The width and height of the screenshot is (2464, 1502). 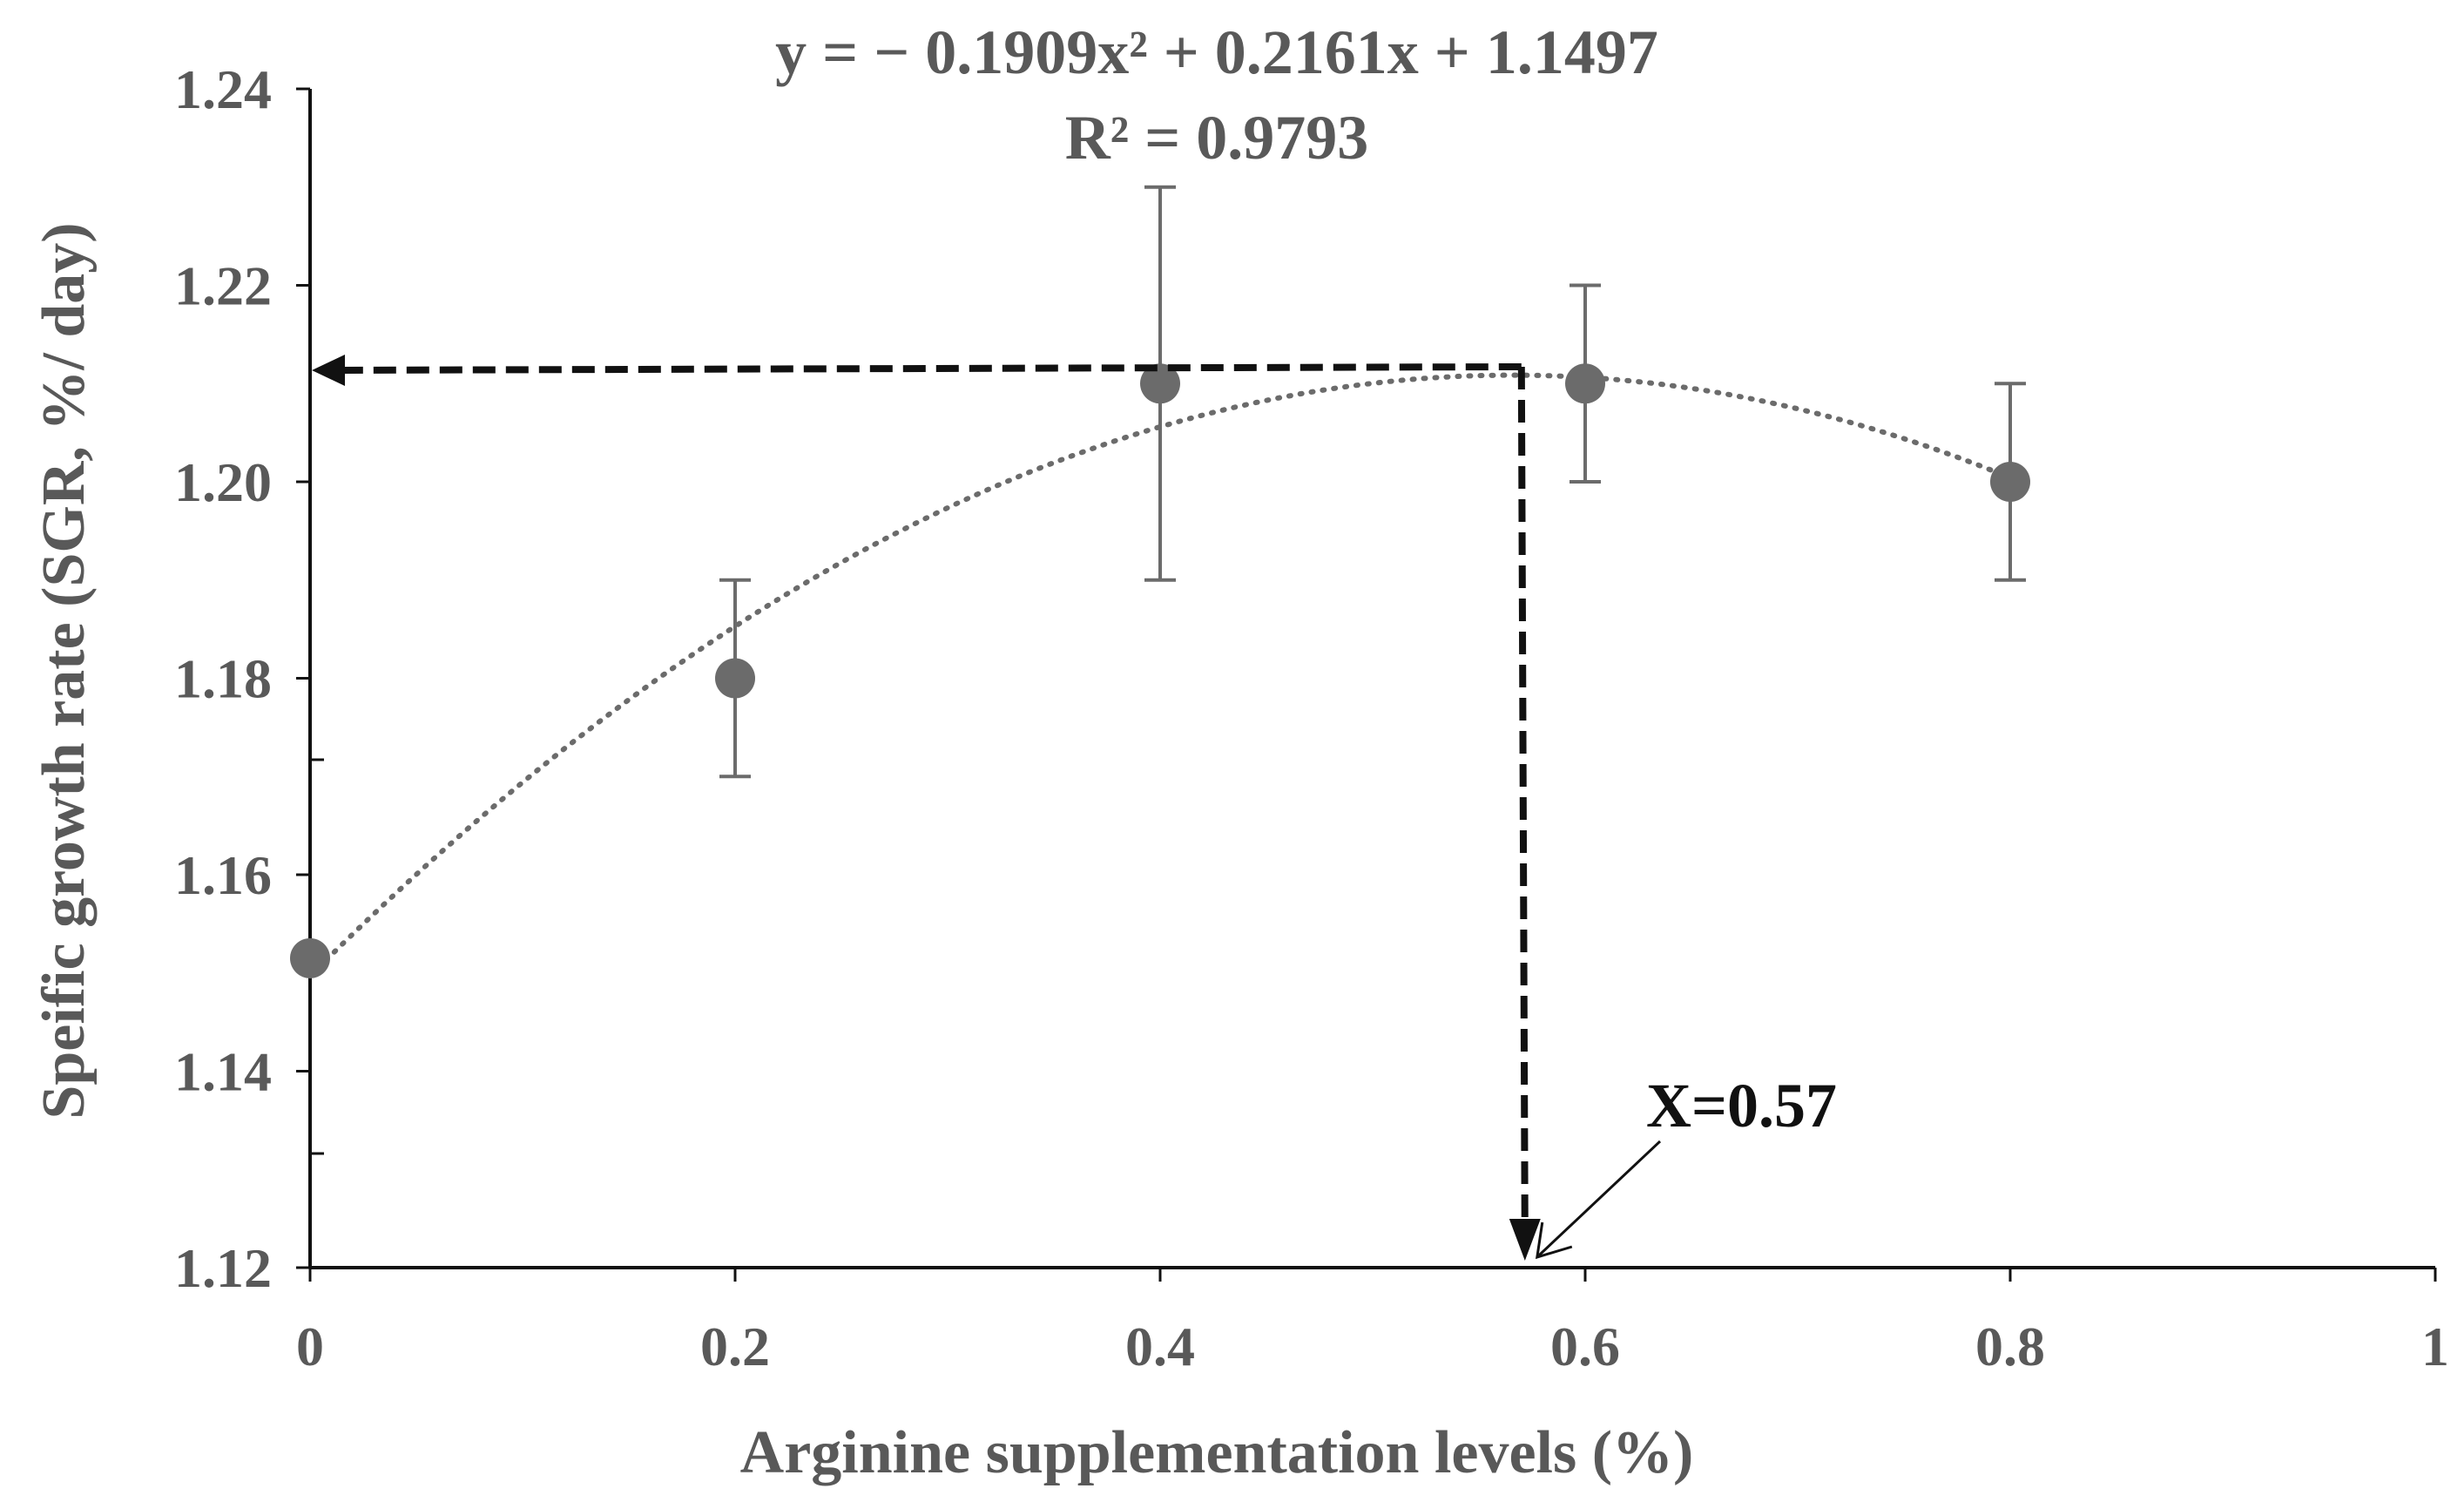 I want to click on x-axis-title: Arginine supplementation levels (%), so click(x=1217, y=1452).